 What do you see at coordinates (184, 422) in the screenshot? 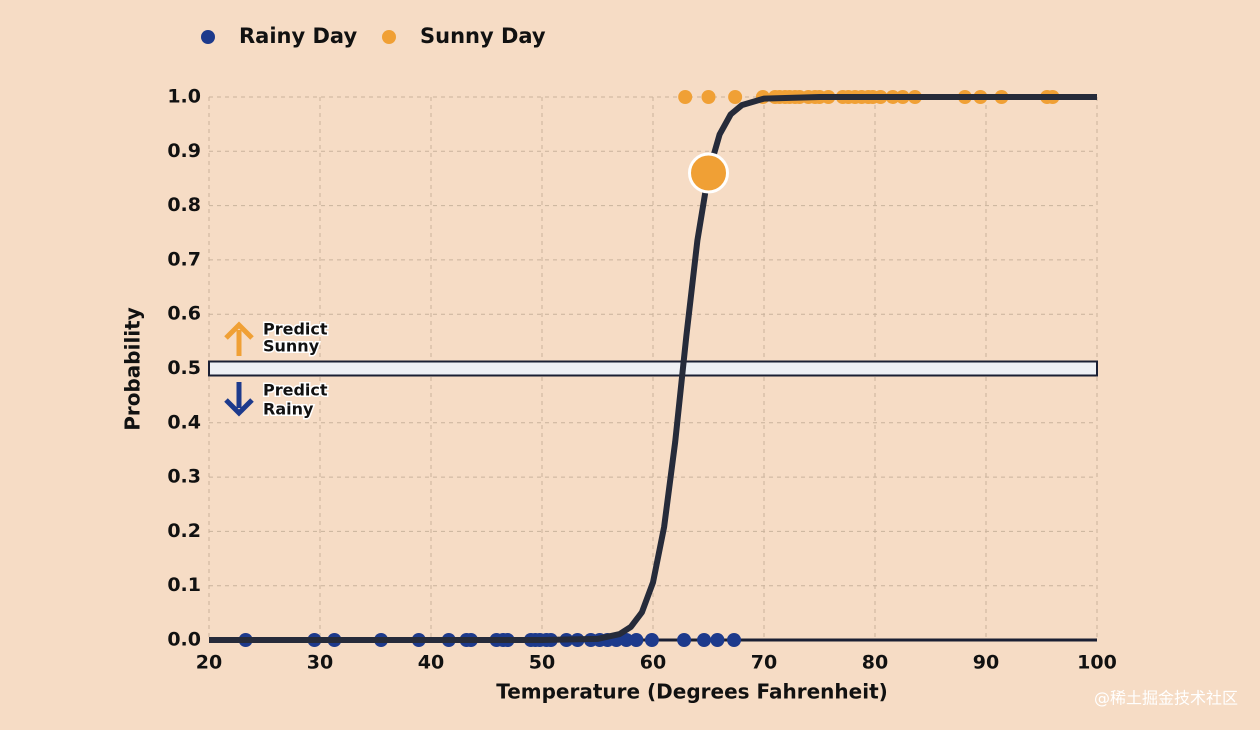
I see `y-tick-label: 0.4` at bounding box center [184, 422].